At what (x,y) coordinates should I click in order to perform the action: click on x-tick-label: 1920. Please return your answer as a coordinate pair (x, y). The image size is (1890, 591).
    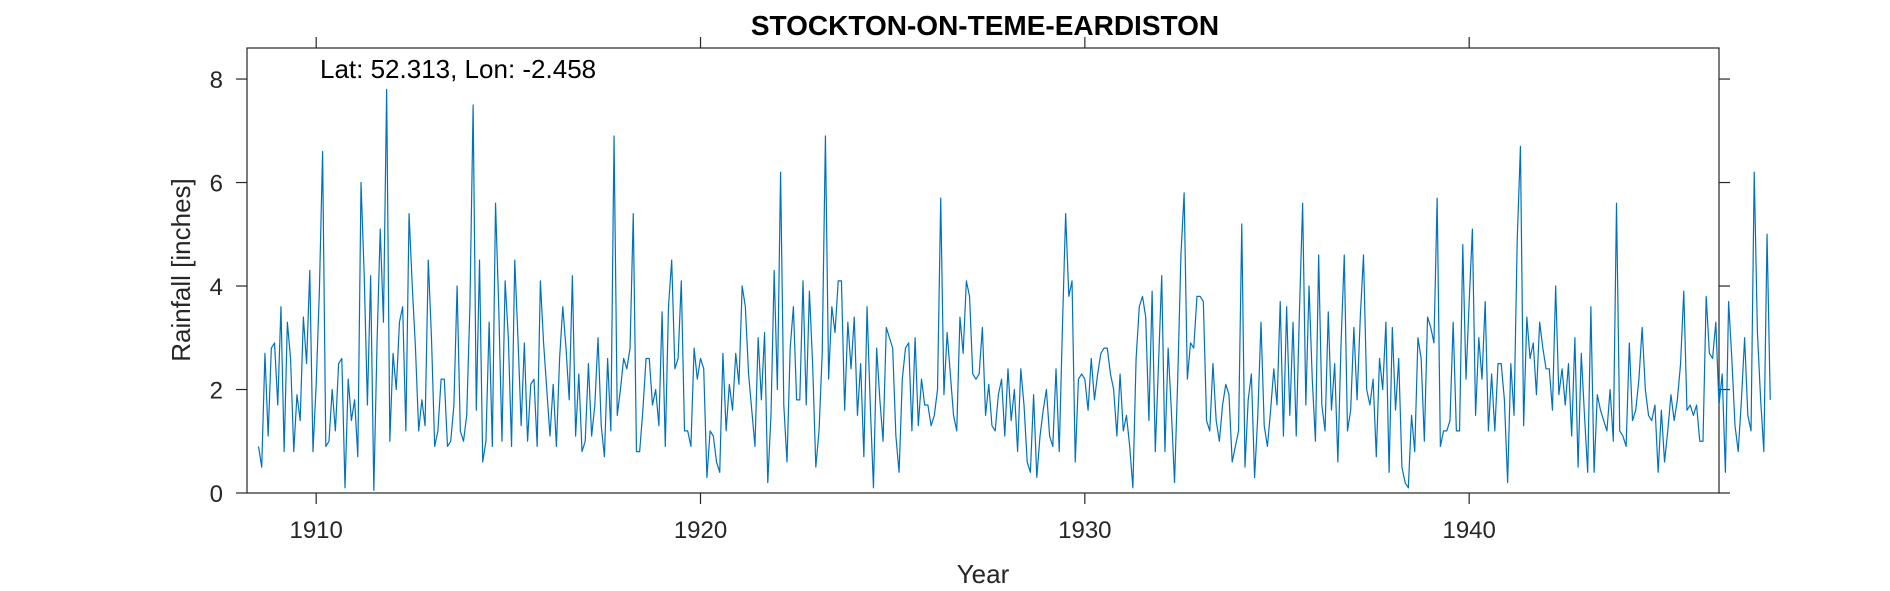
    Looking at the image, I should click on (700, 530).